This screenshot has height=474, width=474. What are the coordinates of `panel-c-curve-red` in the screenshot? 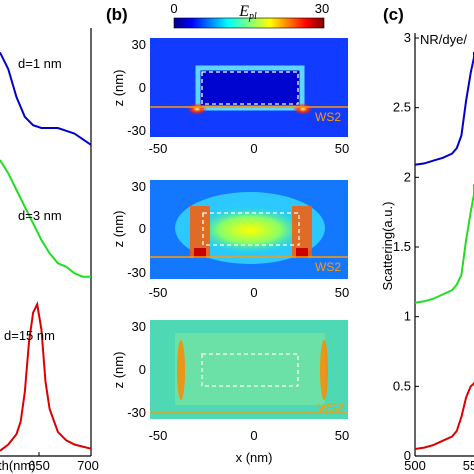 It's located at (444, 416).